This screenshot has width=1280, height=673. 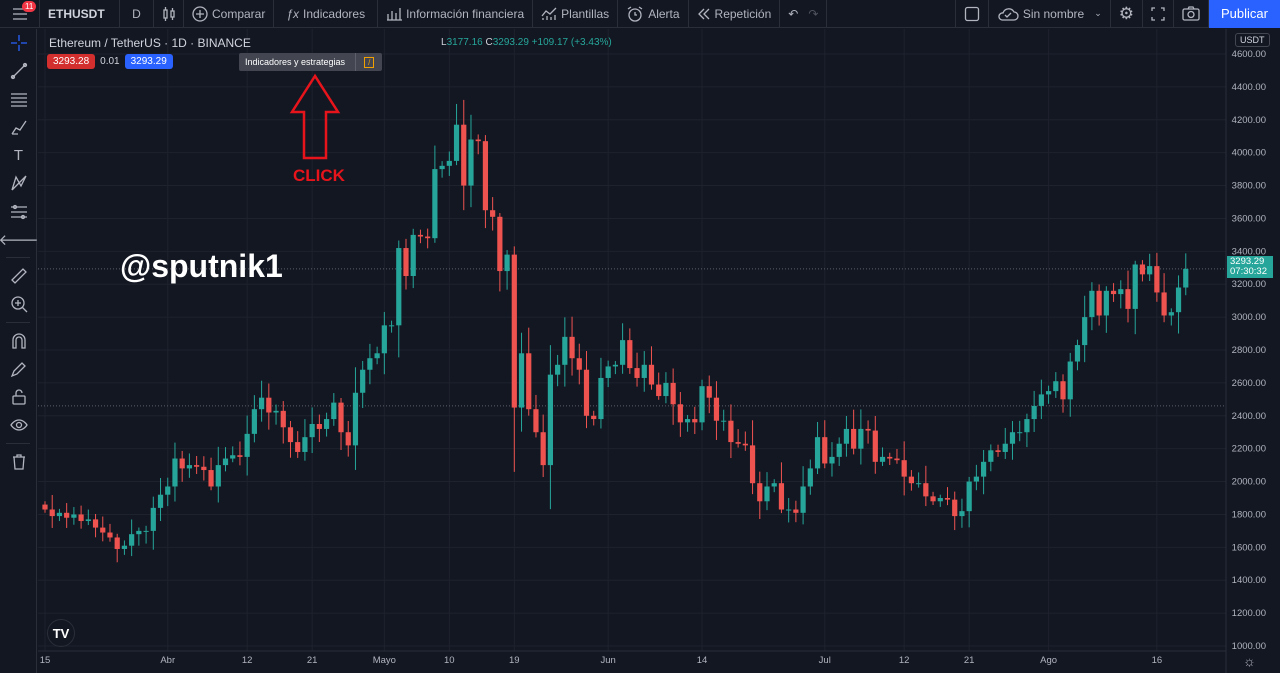 What do you see at coordinates (1158, 14) in the screenshot?
I see `fullscreen-button` at bounding box center [1158, 14].